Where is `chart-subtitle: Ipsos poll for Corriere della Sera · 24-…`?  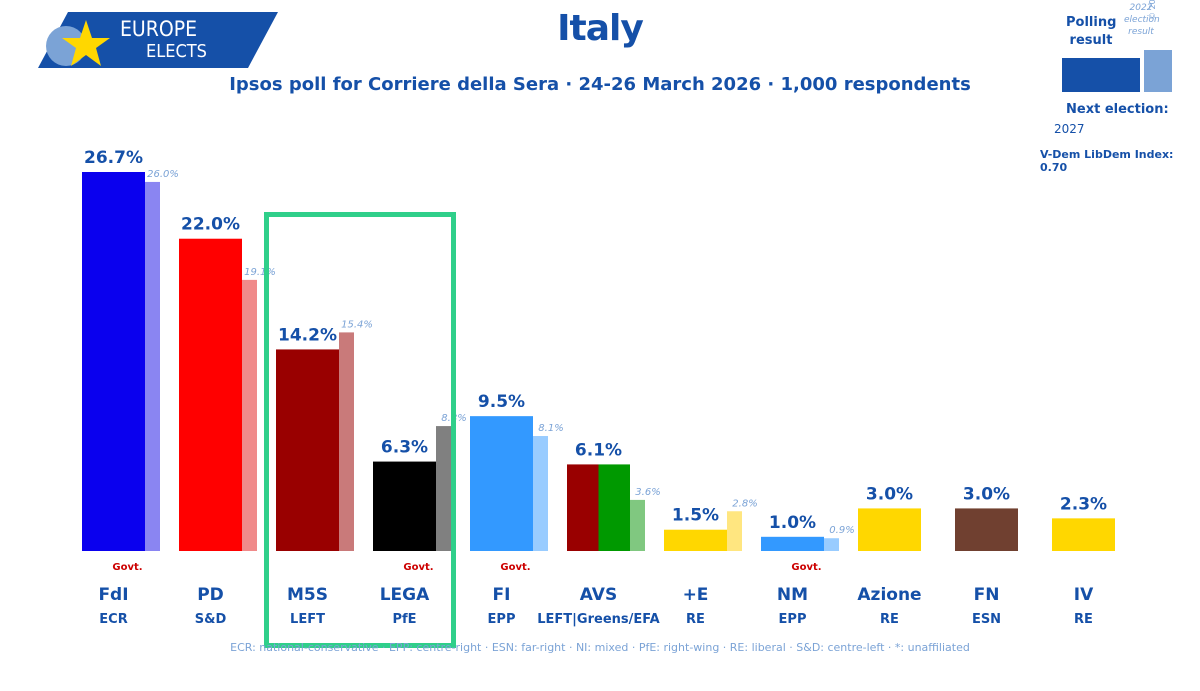
chart-subtitle: Ipsos poll for Corriere della Sera · 24-… is located at coordinates (600, 84).